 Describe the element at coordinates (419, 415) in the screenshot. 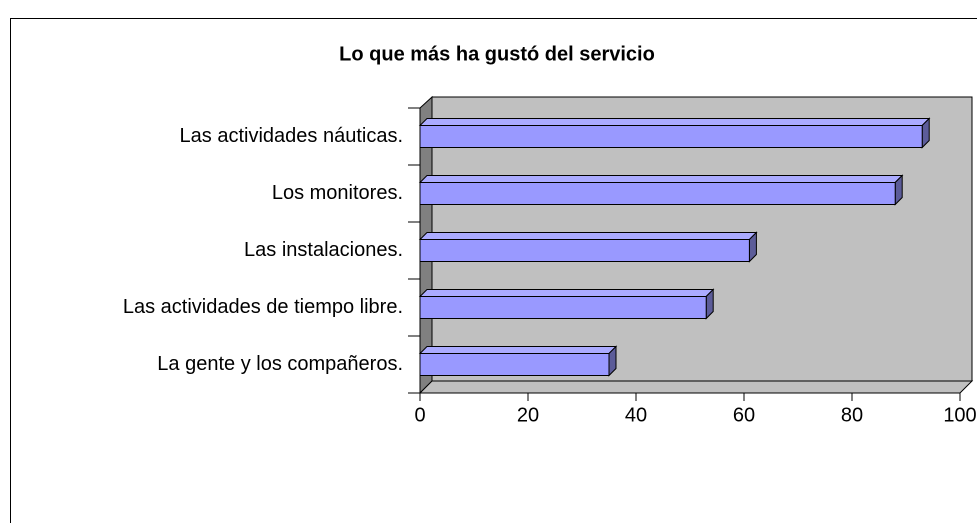

I see `x-tick-label: 0` at that location.